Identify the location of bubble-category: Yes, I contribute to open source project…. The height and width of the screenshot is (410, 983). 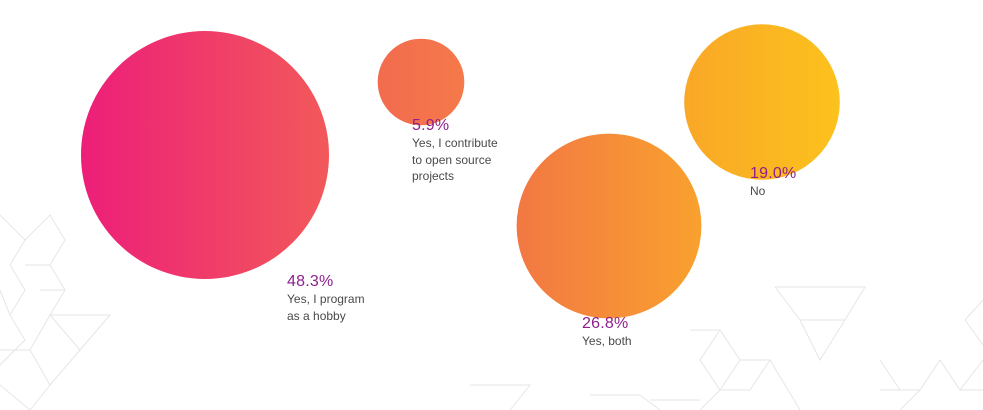
(455, 159).